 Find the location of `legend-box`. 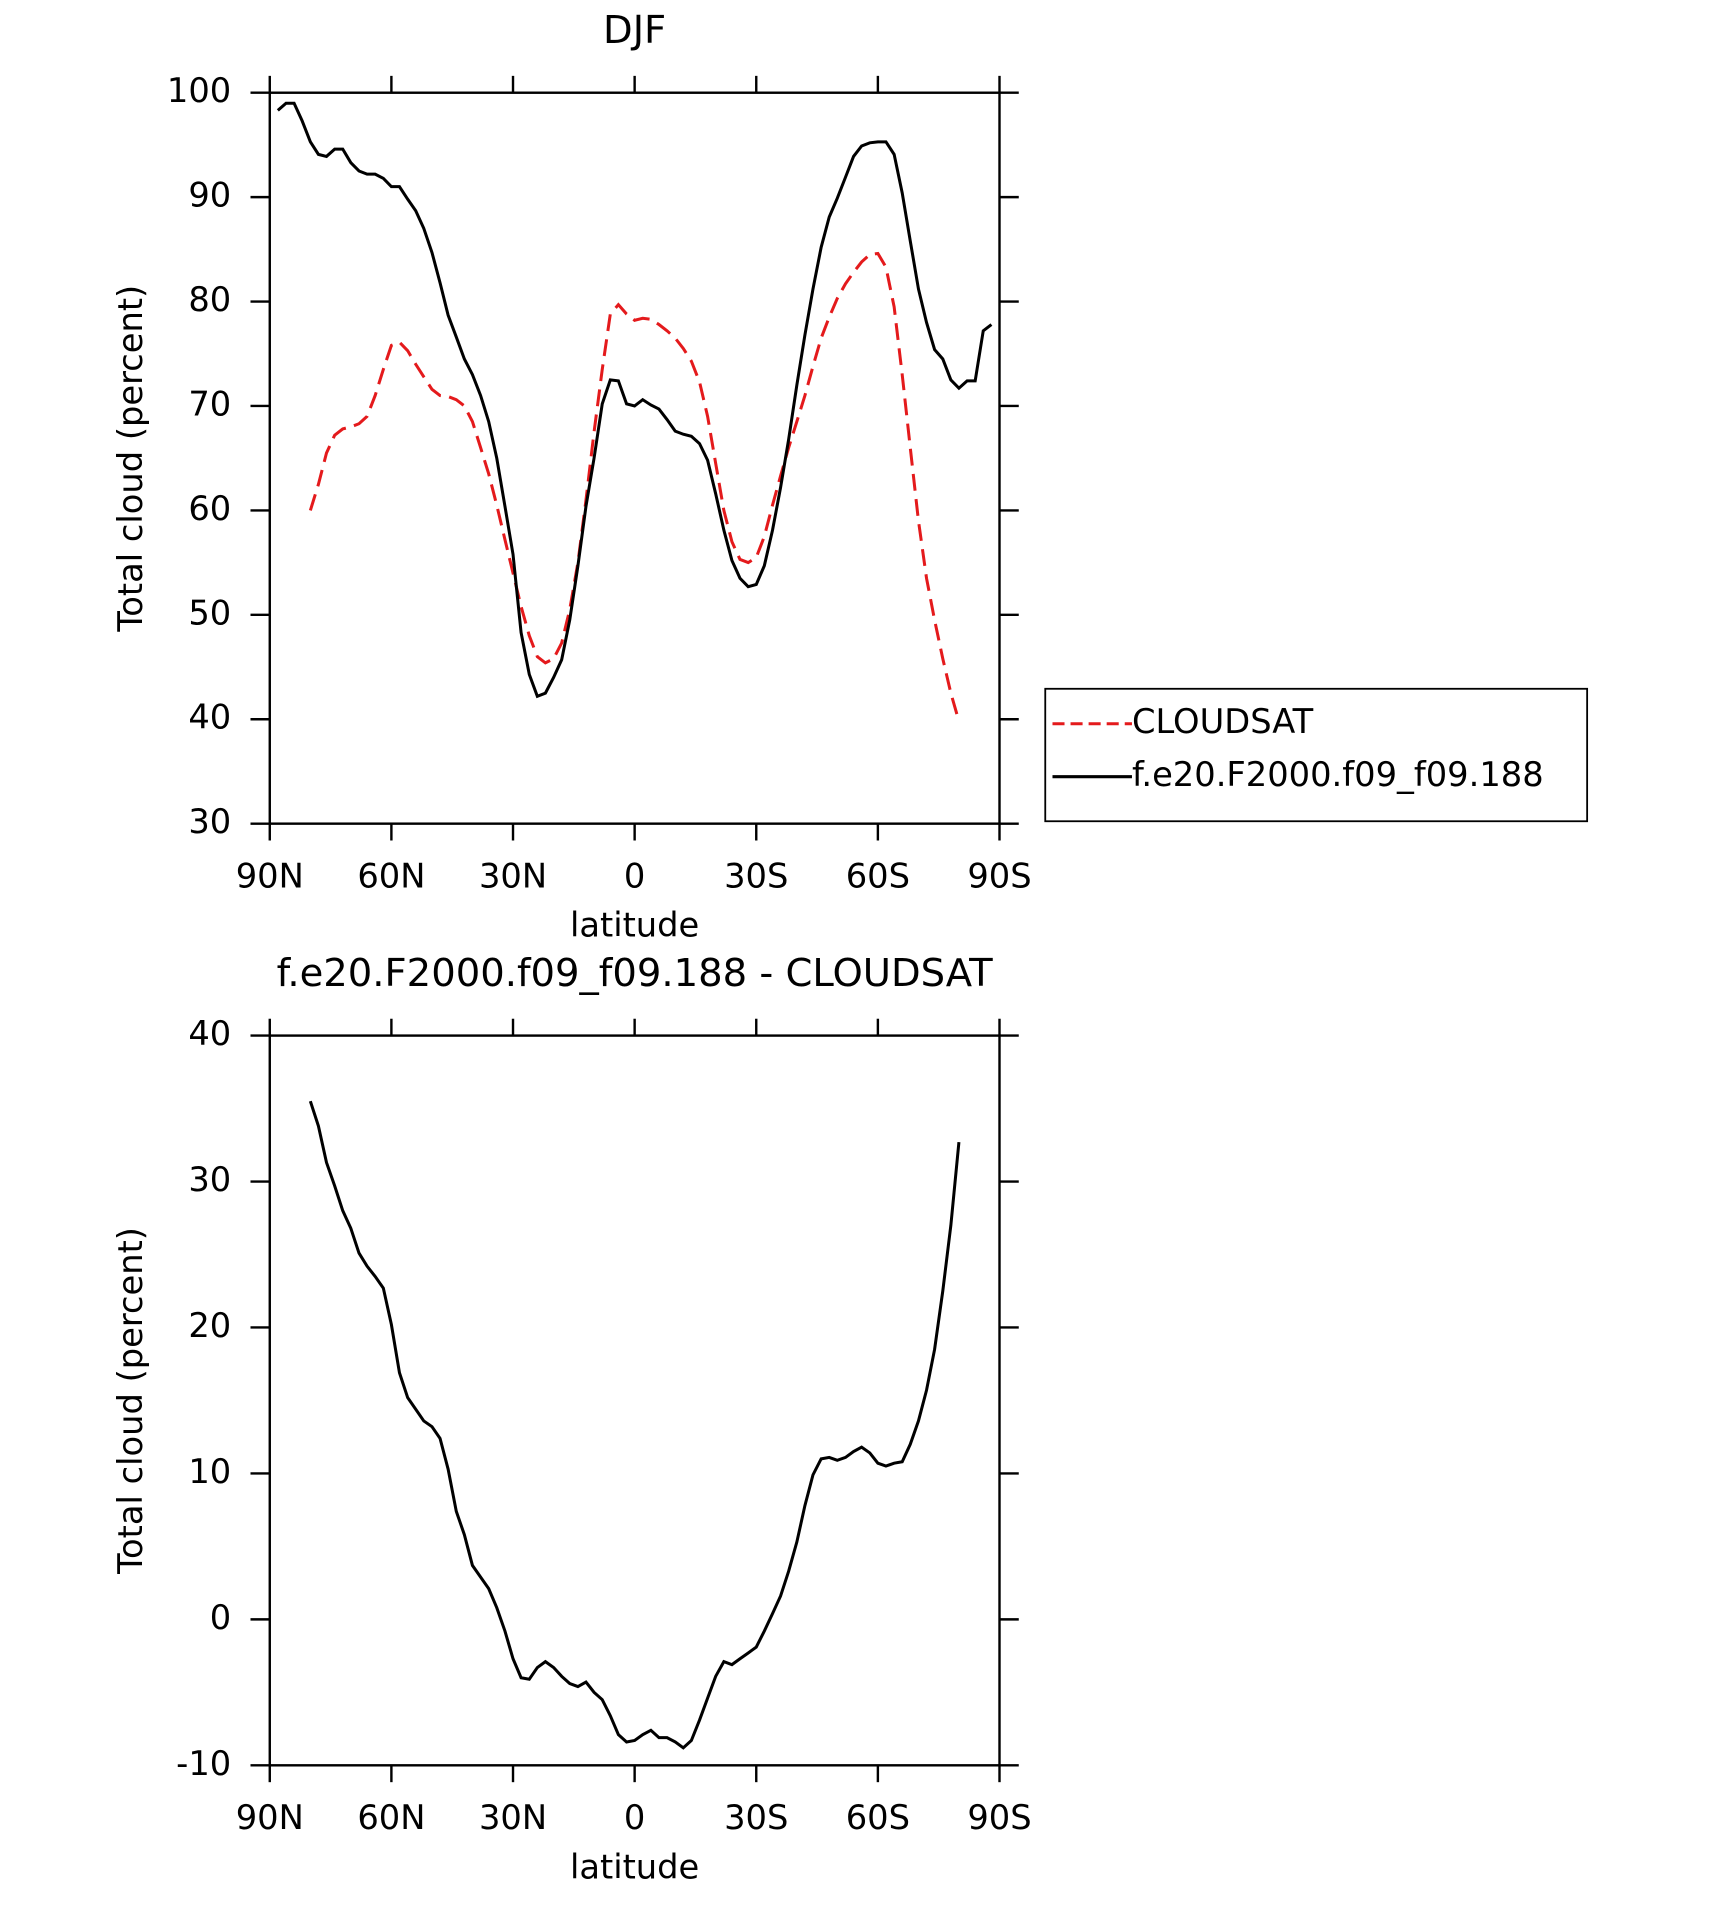

legend-box is located at coordinates (1316, 755).